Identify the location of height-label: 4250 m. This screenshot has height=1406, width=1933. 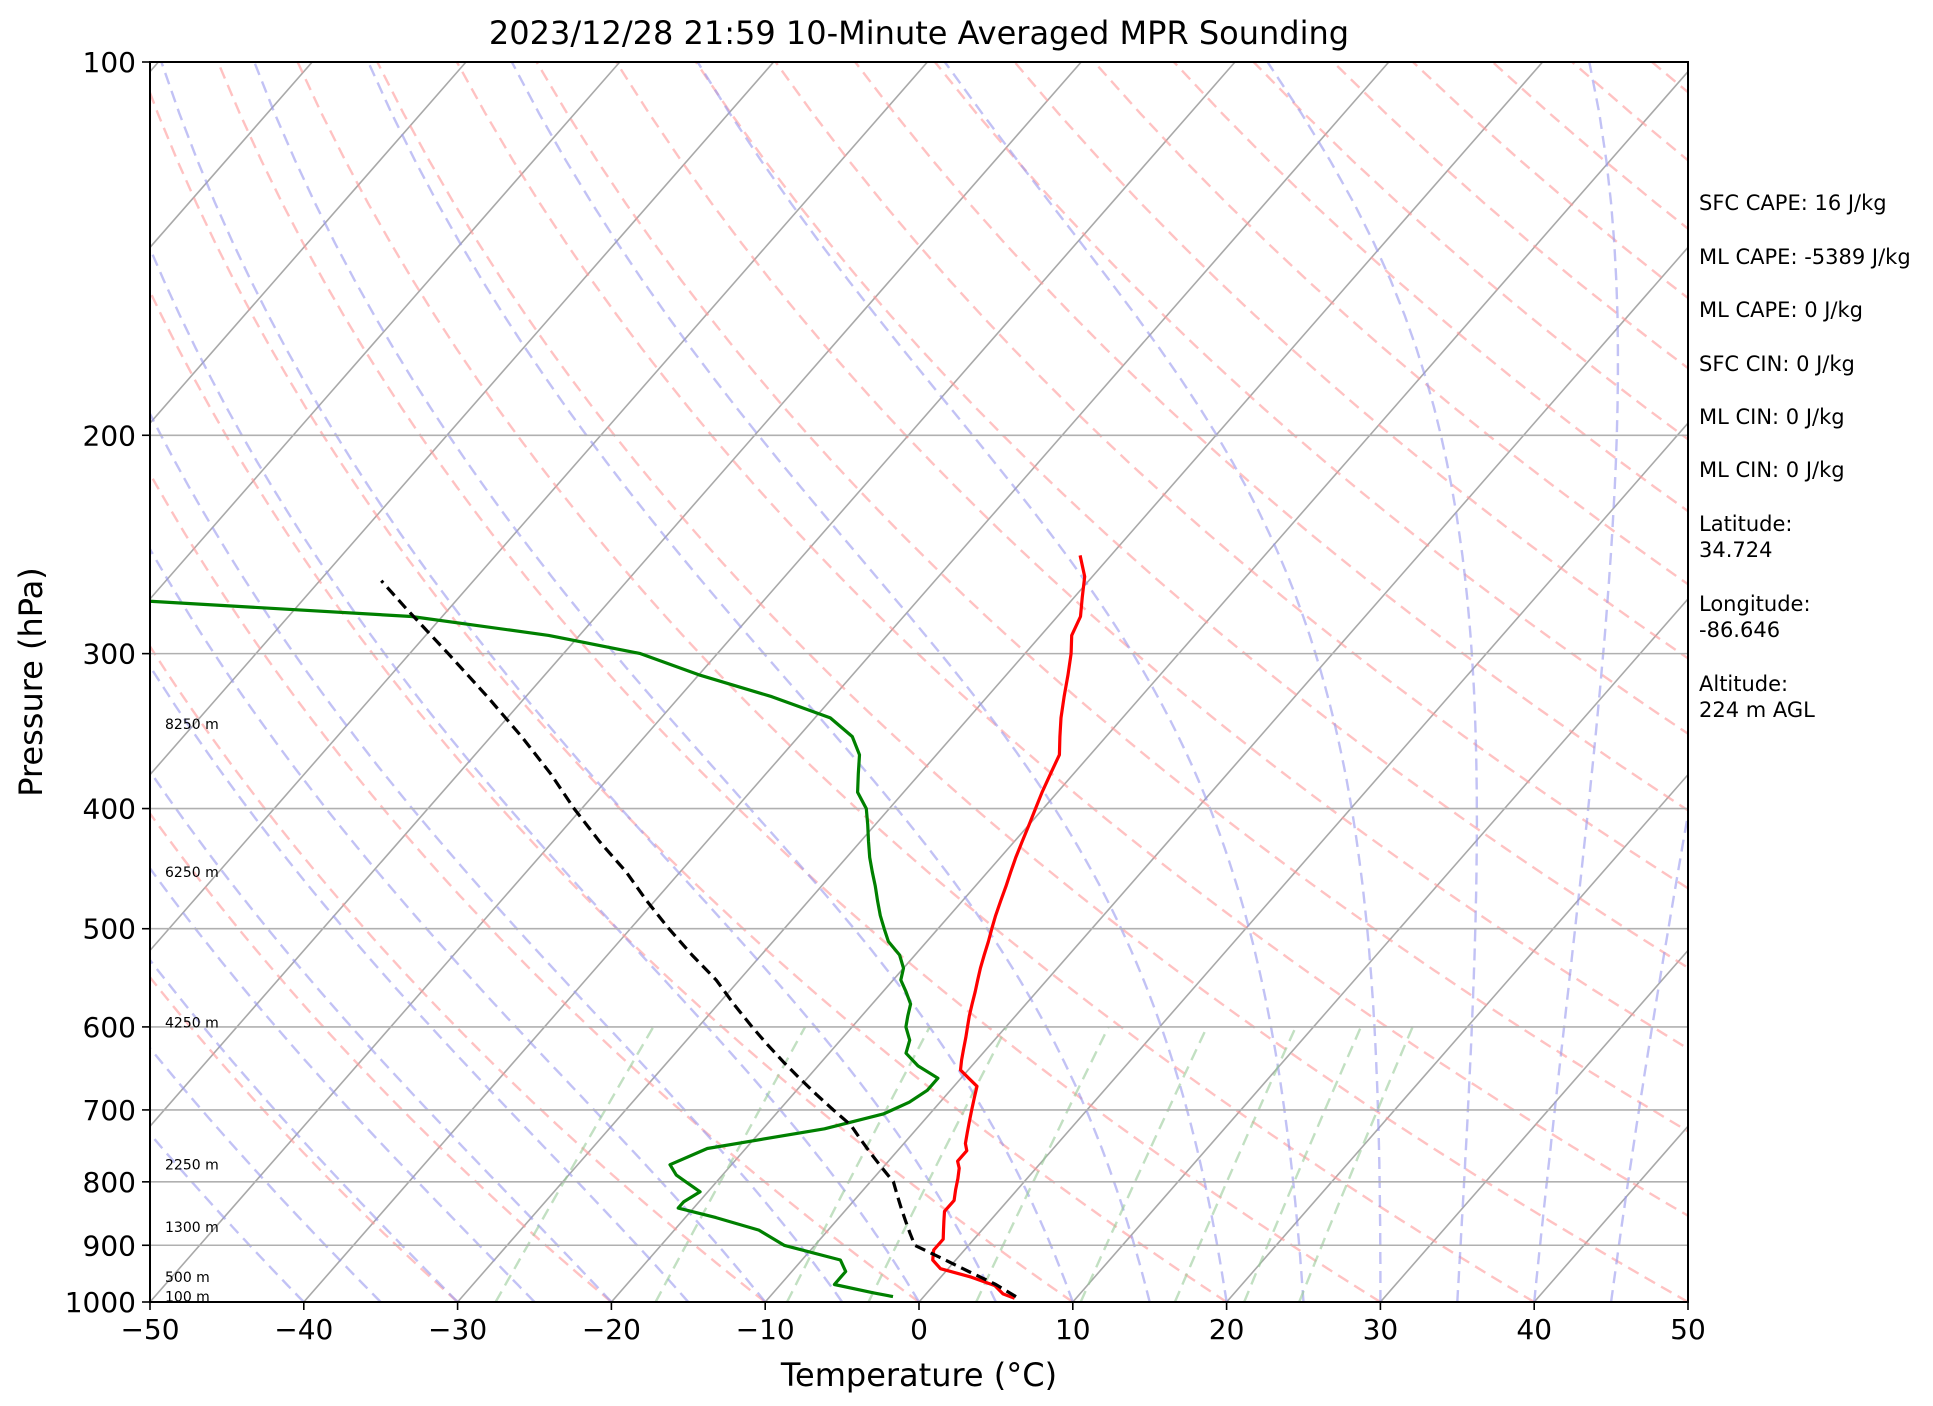
(192, 1023).